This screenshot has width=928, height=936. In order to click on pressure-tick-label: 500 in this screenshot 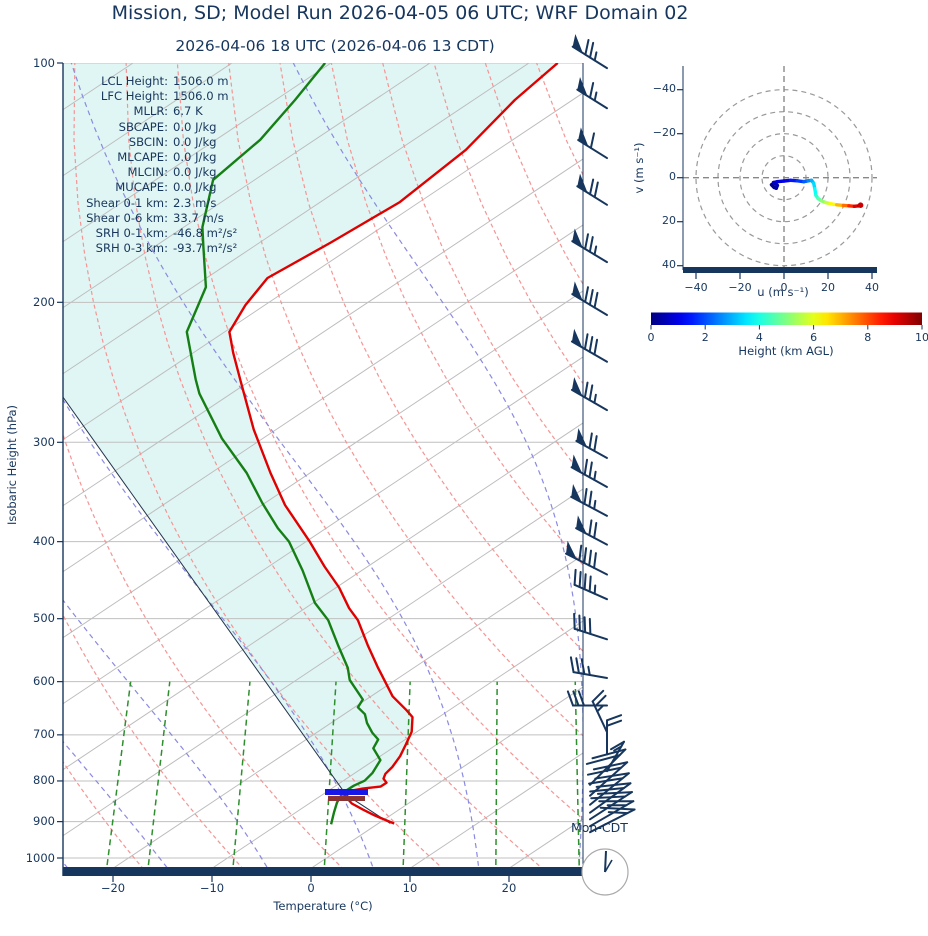, I will do `click(44, 618)`.